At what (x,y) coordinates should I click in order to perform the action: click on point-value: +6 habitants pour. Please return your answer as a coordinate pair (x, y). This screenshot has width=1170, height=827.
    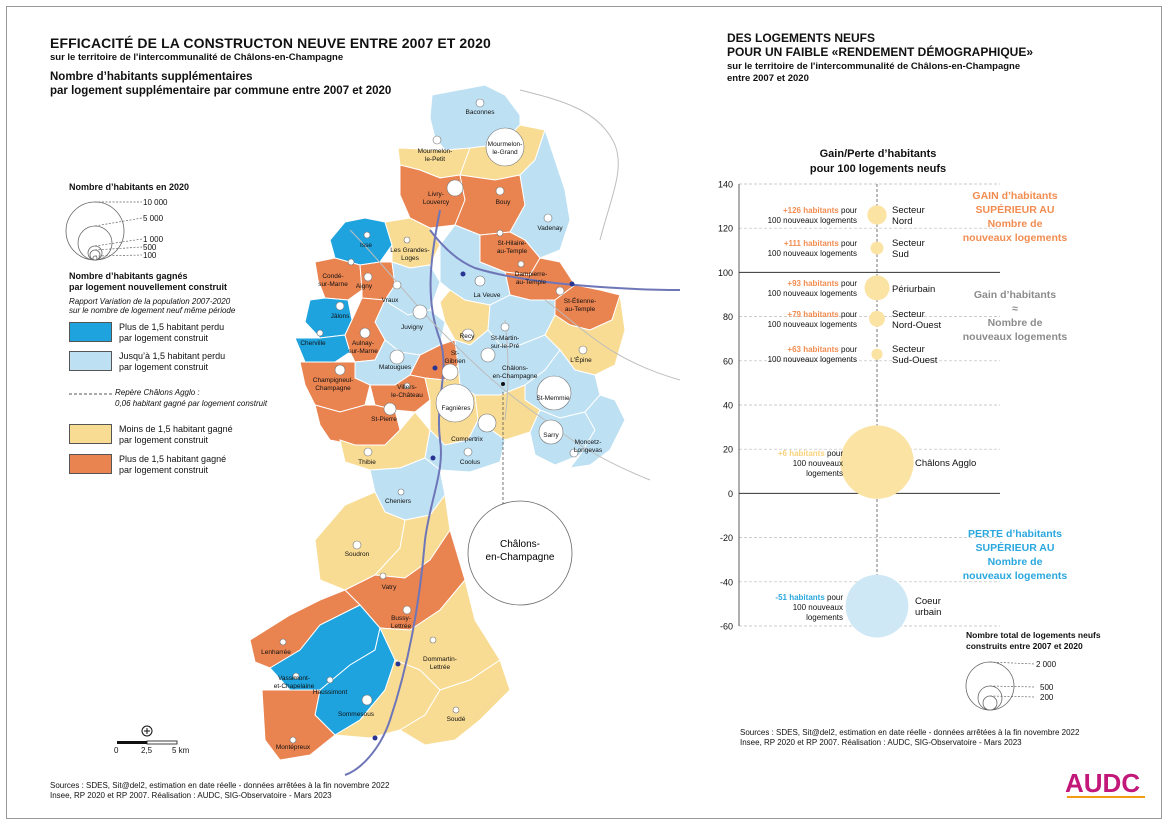
    Looking at the image, I should click on (810, 453).